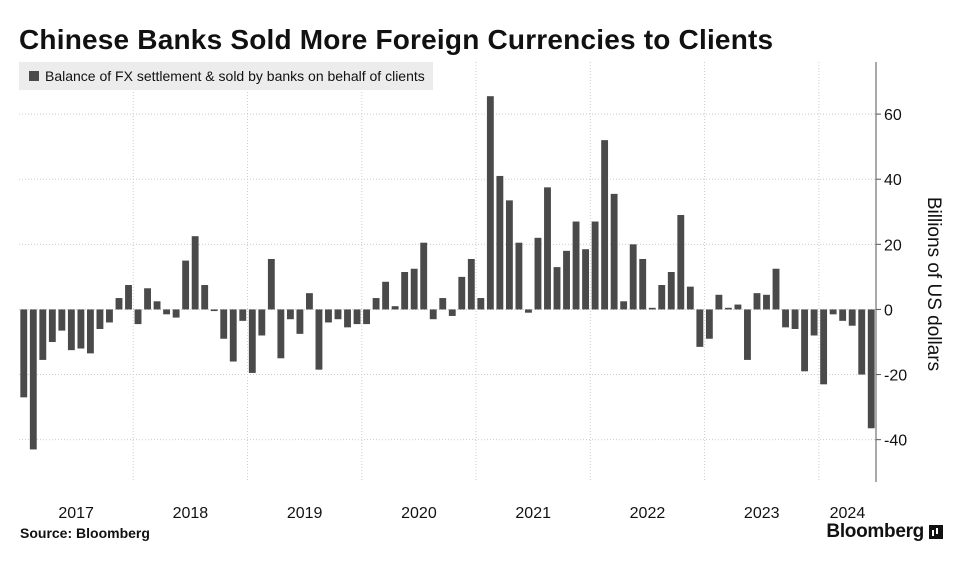 The image size is (965, 563). What do you see at coordinates (893, 180) in the screenshot?
I see `y-tick-label: 40` at bounding box center [893, 180].